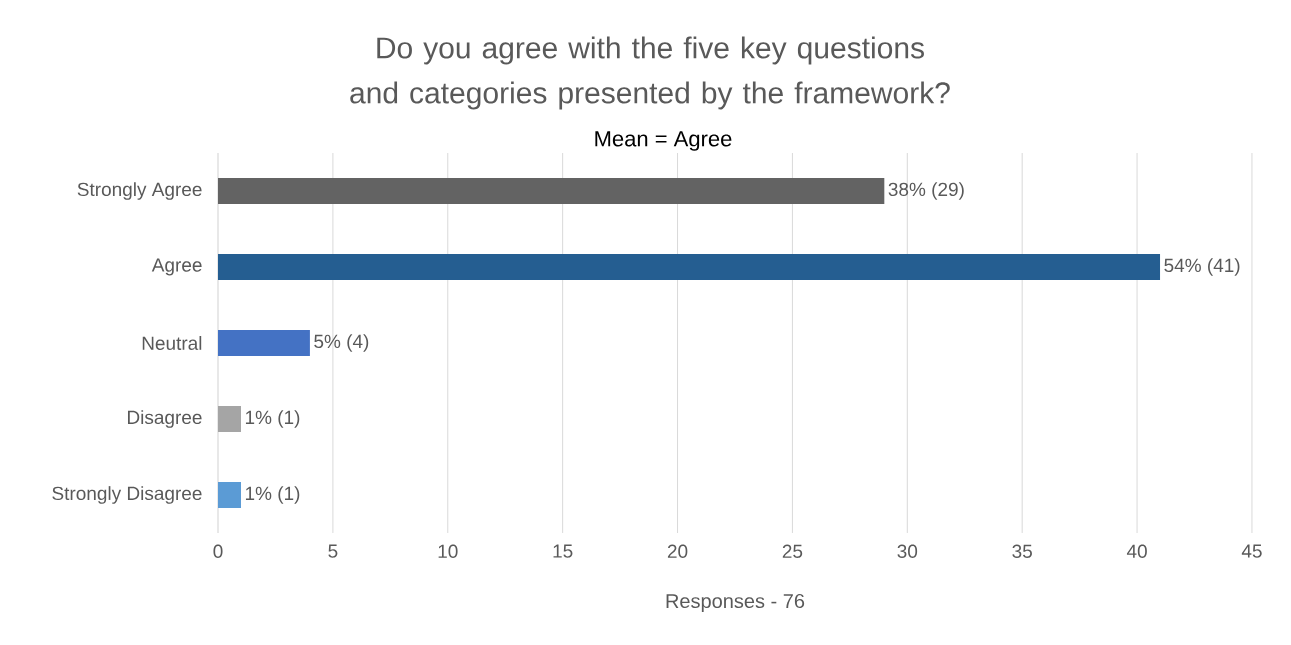  What do you see at coordinates (218, 551) in the screenshot?
I see `x-tick-label: 0` at bounding box center [218, 551].